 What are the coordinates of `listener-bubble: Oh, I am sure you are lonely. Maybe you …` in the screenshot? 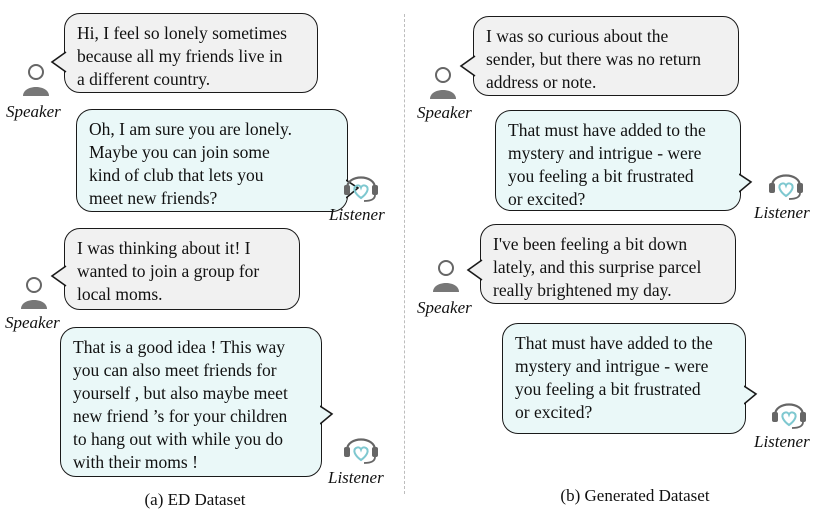 It's located at (212, 160).